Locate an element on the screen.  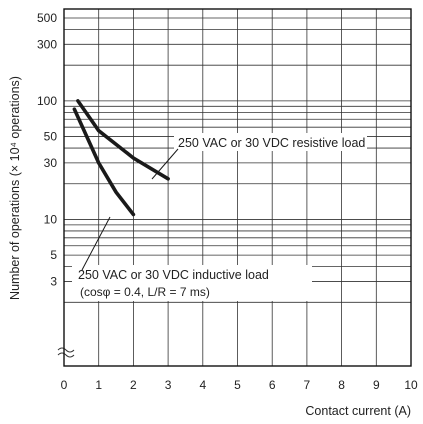
y-tick-label: 50 is located at coordinates (51, 137).